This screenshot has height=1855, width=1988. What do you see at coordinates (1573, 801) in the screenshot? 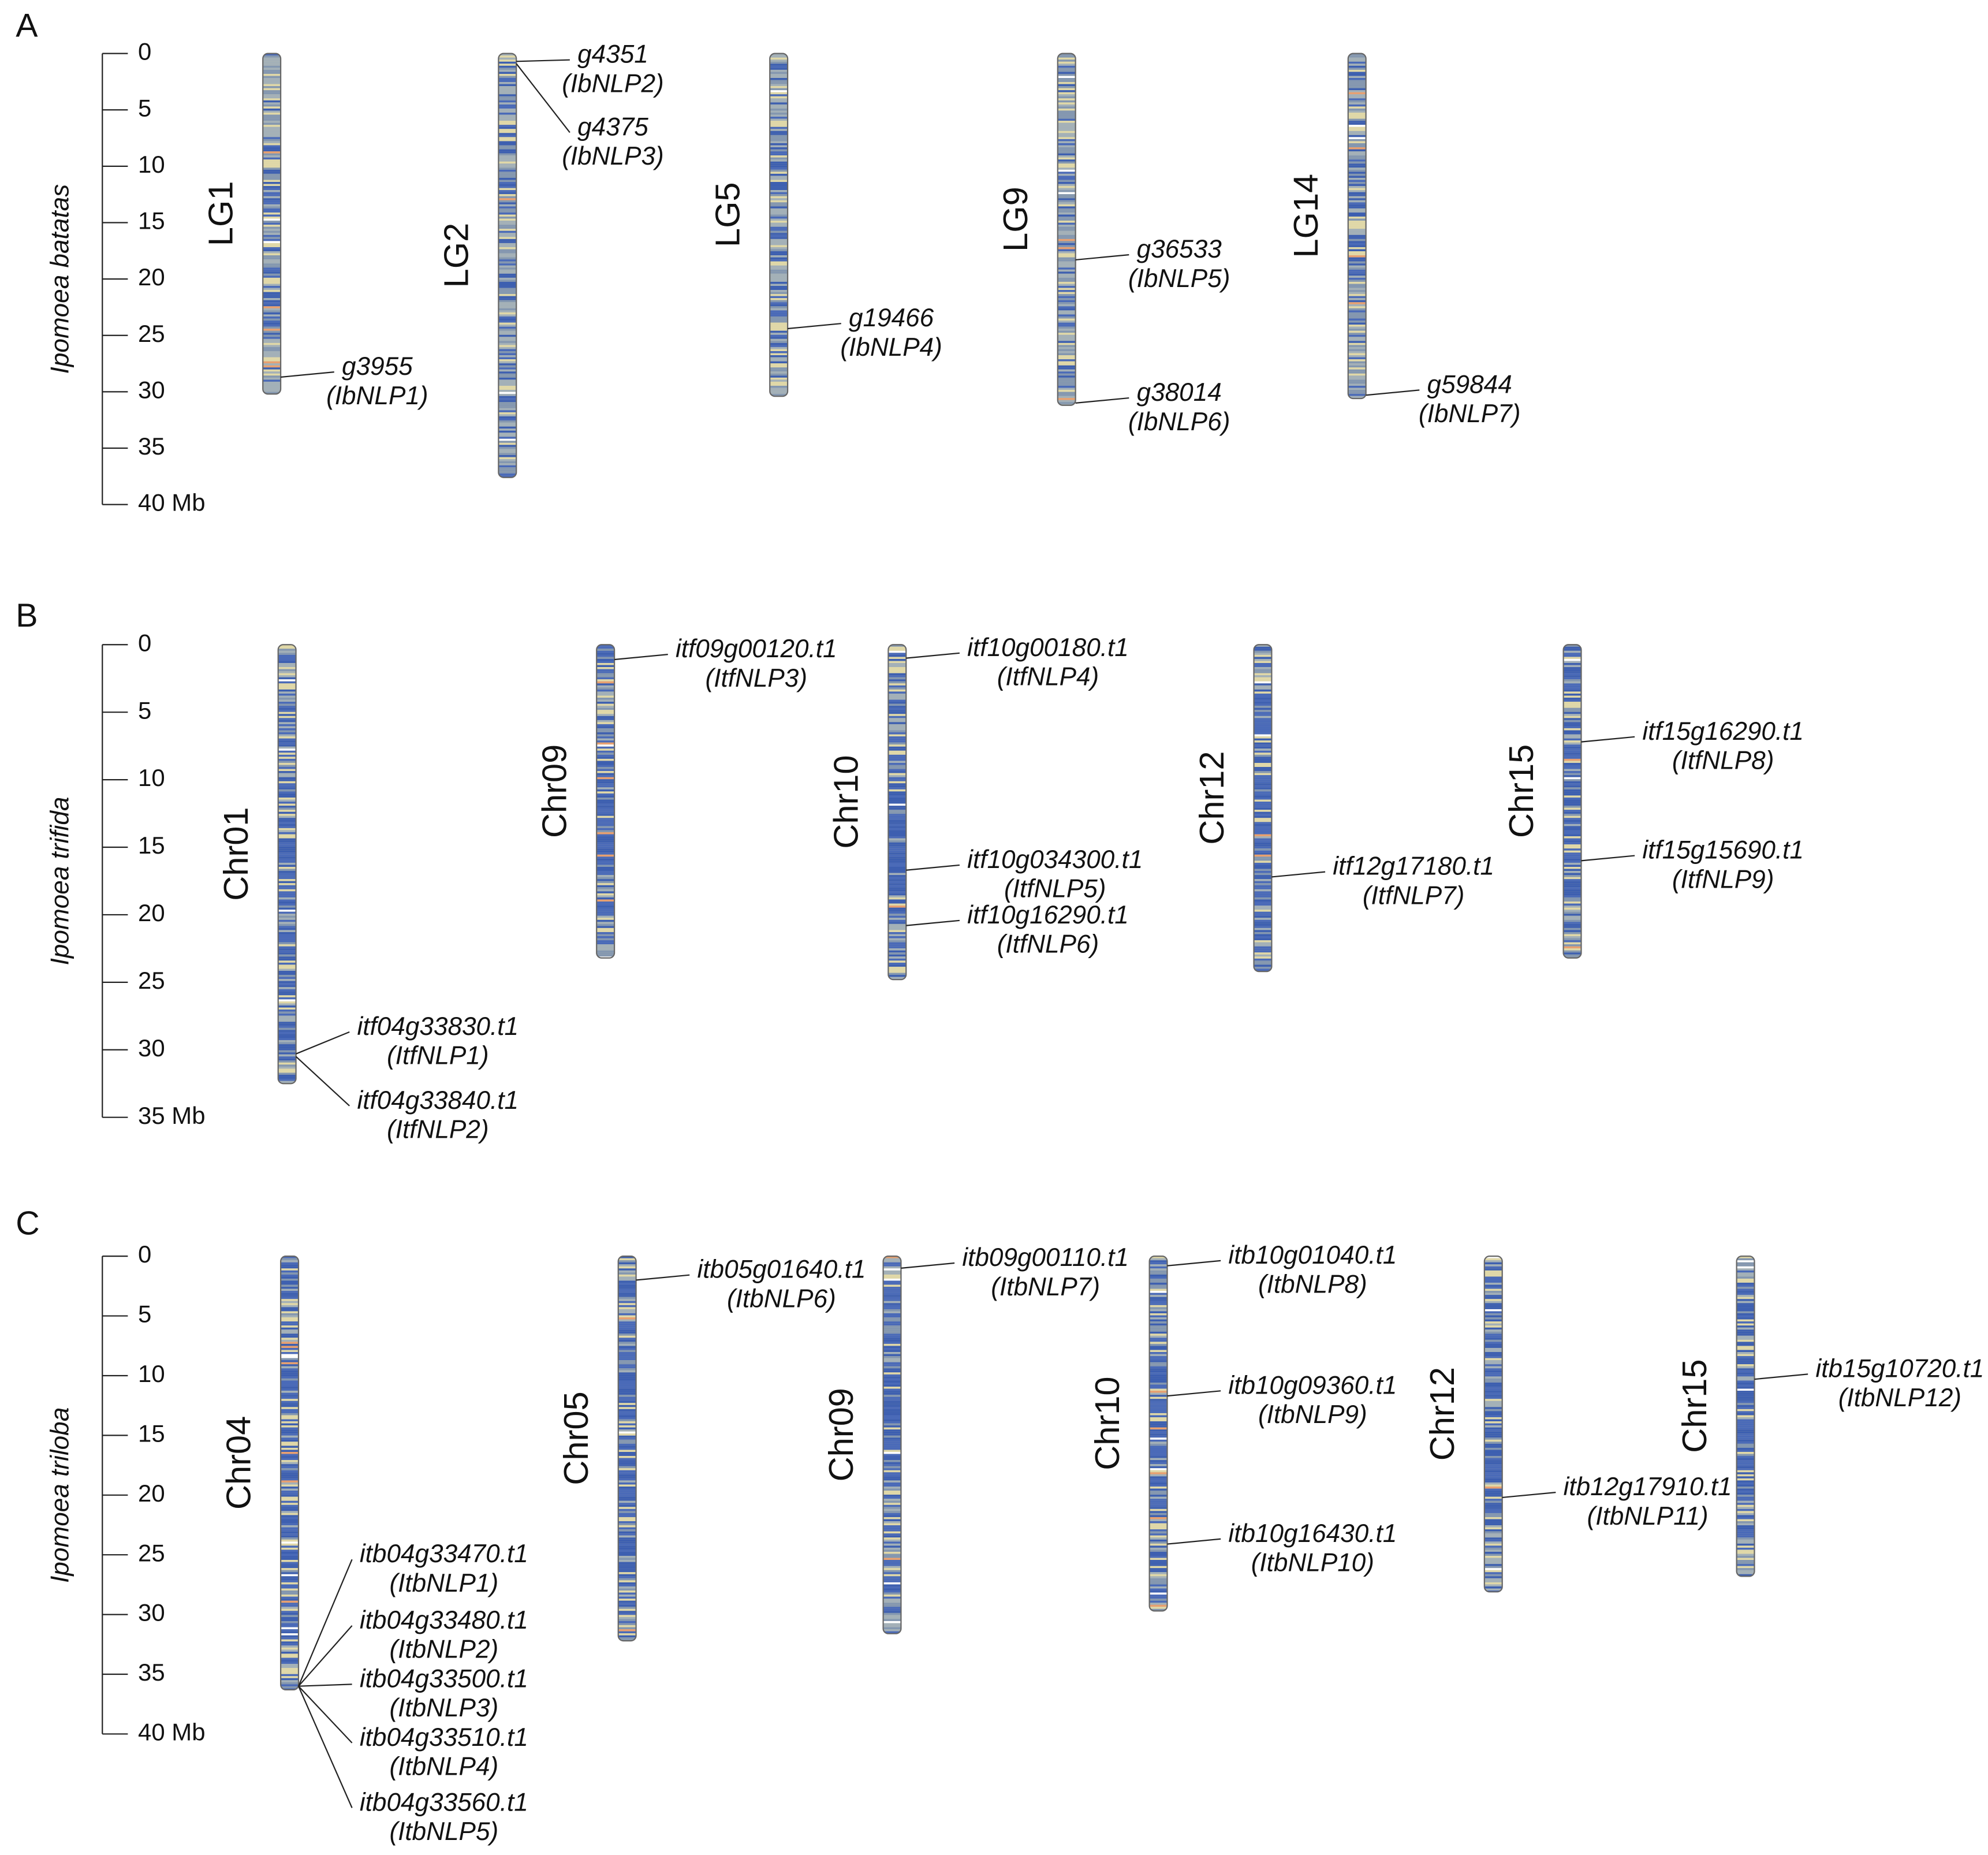
I see `bands` at bounding box center [1573, 801].